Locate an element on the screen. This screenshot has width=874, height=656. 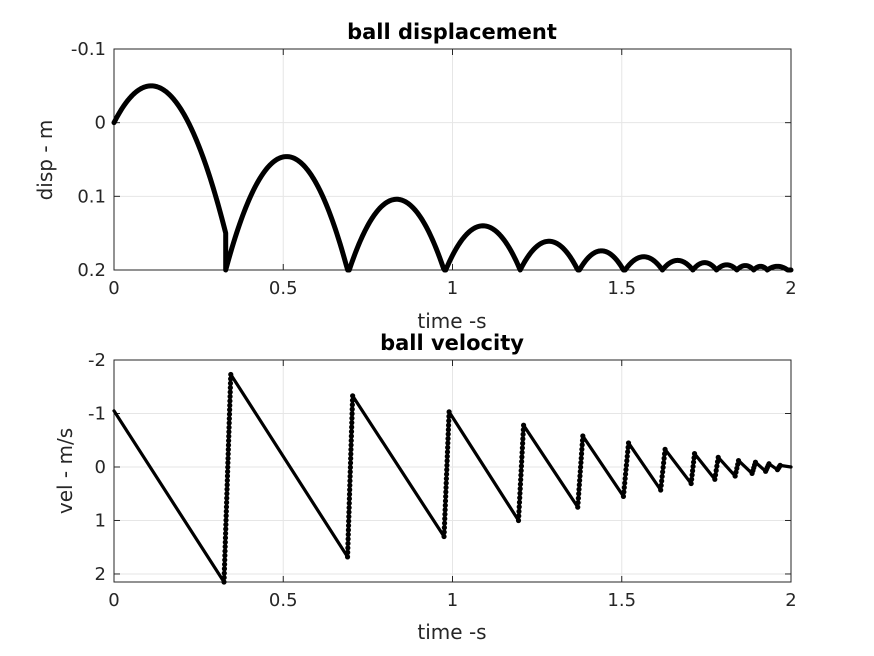
y-tick-label-velocity: -2 is located at coordinates (97, 360).